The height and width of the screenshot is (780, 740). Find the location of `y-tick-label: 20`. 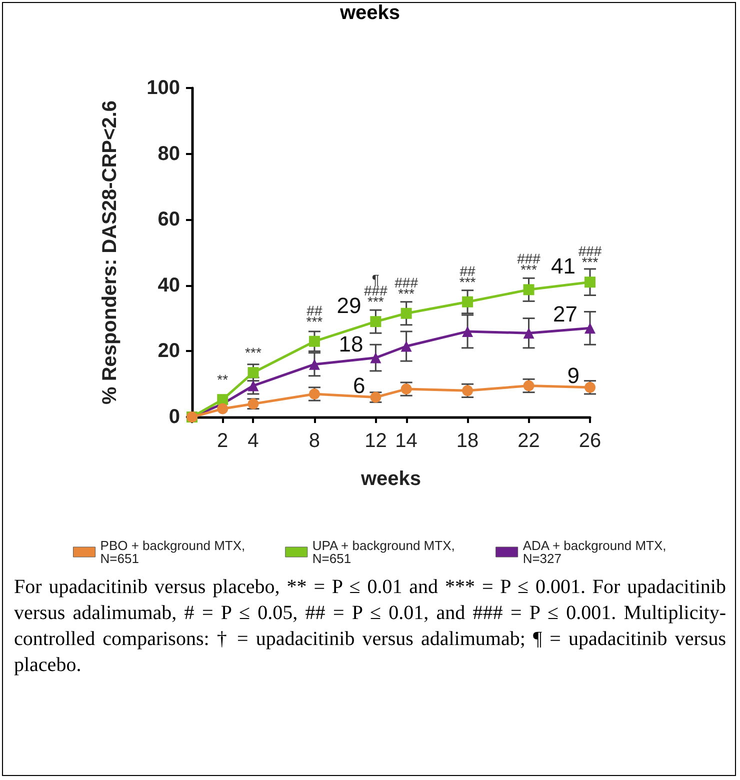

y-tick-label: 20 is located at coordinates (169, 351).